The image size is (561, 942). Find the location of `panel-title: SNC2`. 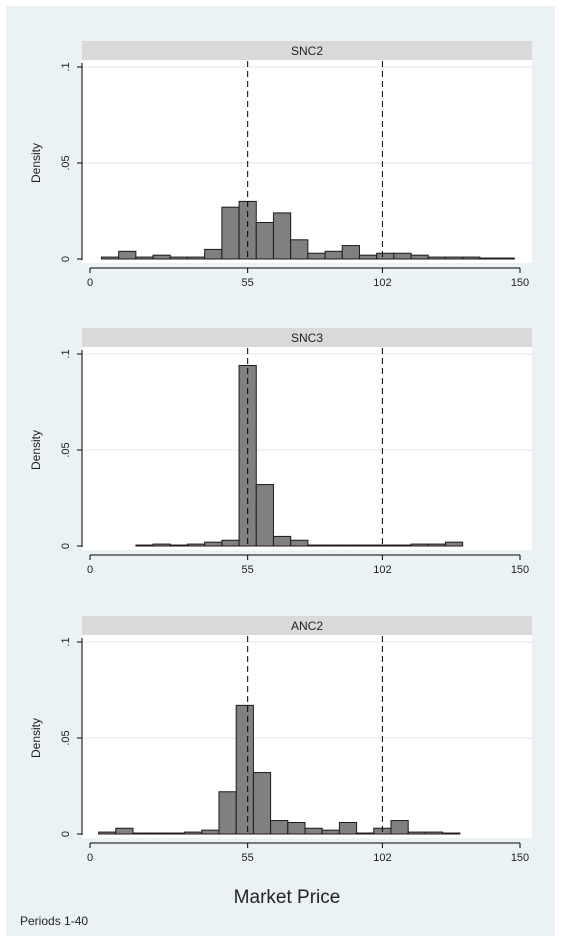

panel-title: SNC2 is located at coordinates (307, 51).